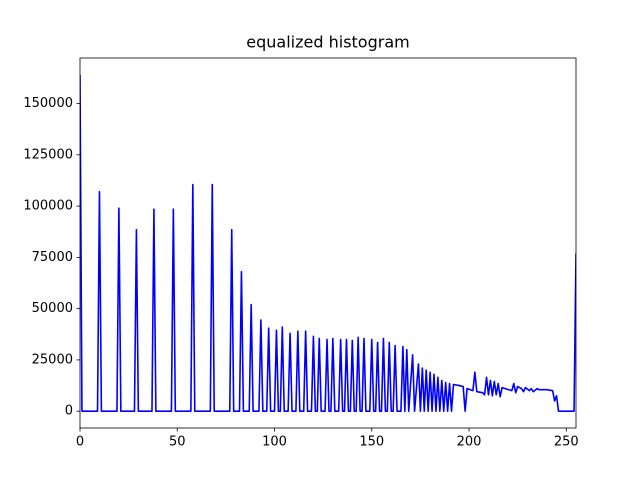 The height and width of the screenshot is (480, 640). I want to click on y-tick-label: 150000, so click(48, 103).